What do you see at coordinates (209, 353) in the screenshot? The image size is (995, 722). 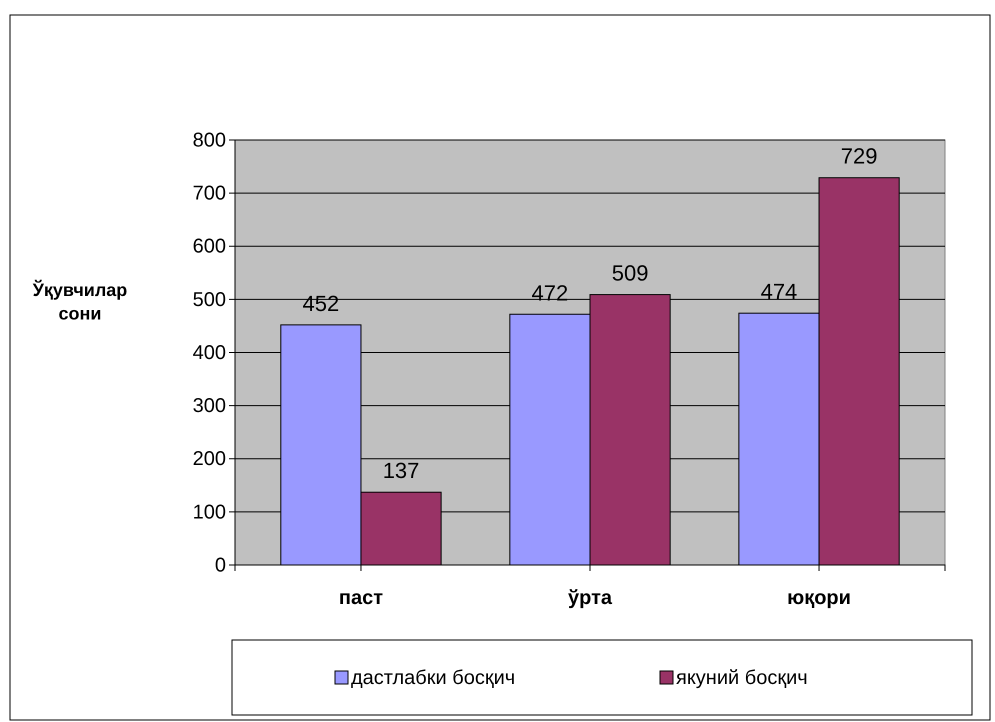 I see `y-tick-label: 400` at bounding box center [209, 353].